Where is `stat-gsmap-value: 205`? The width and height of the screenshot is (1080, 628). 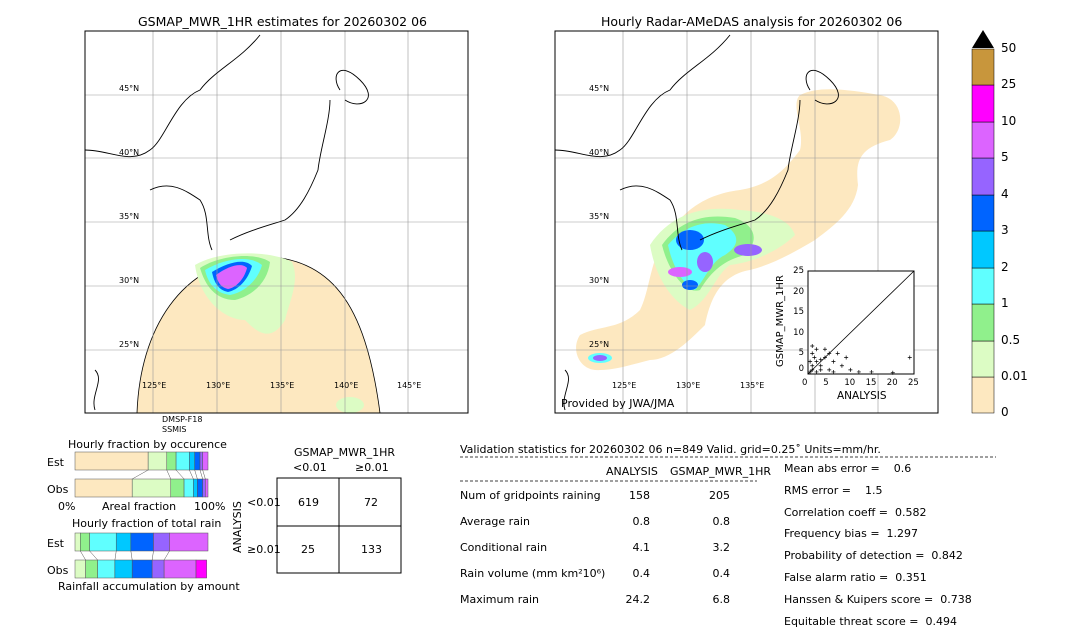 stat-gsmap-value: 205 is located at coordinates (719, 495).